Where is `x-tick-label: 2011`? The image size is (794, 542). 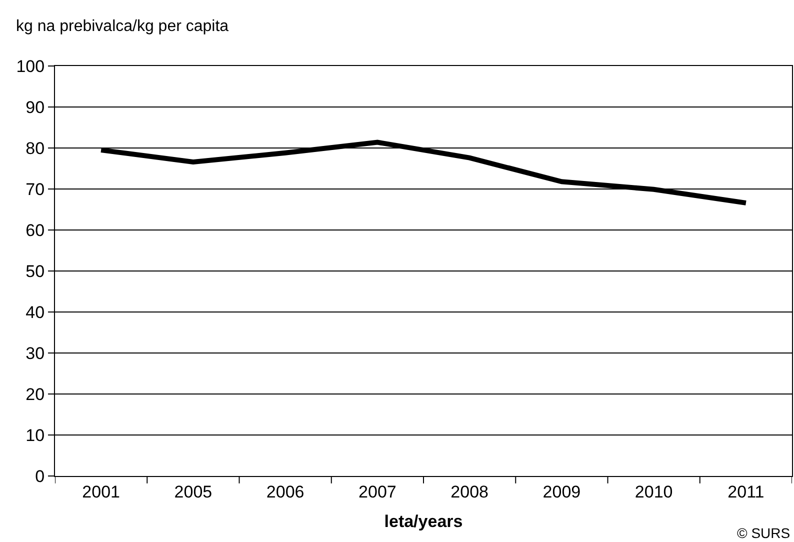
x-tick-label: 2011 is located at coordinates (746, 492).